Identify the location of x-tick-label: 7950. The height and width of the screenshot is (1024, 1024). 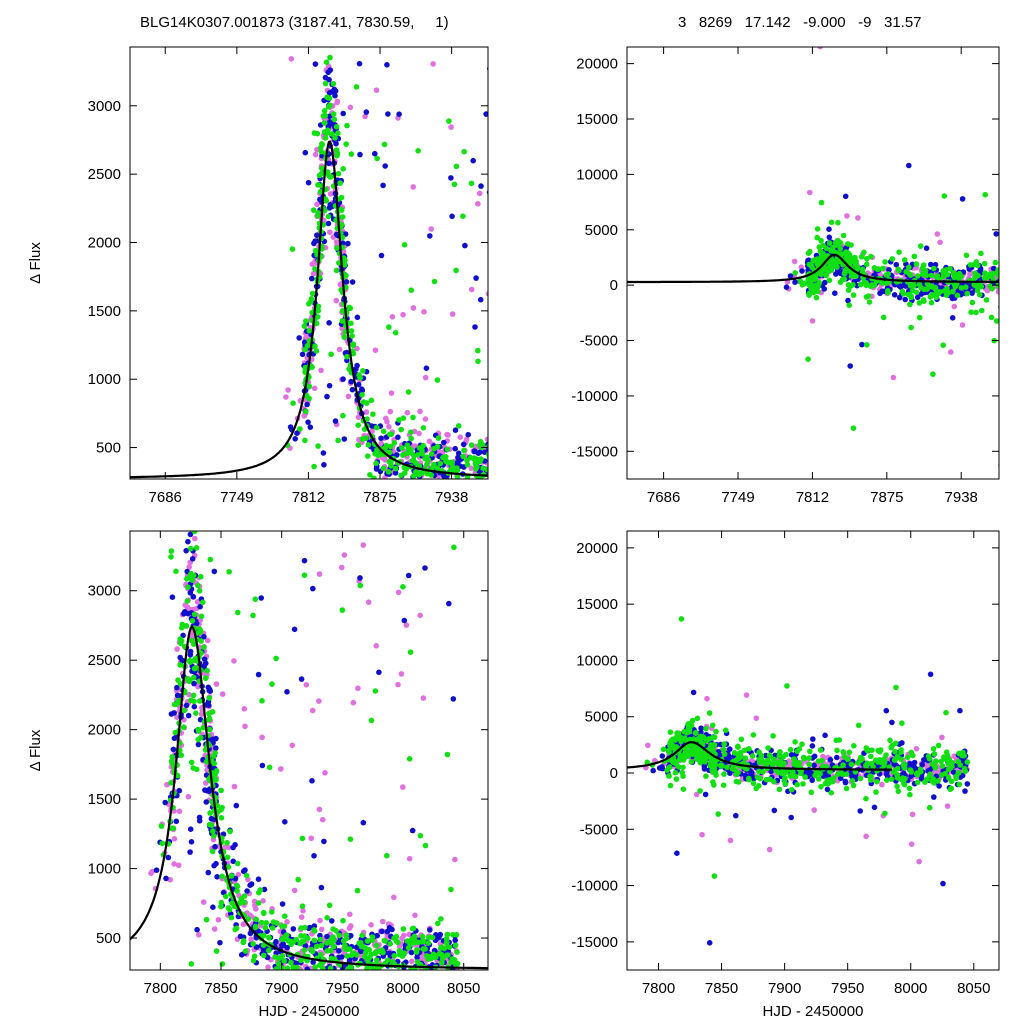
(342, 988).